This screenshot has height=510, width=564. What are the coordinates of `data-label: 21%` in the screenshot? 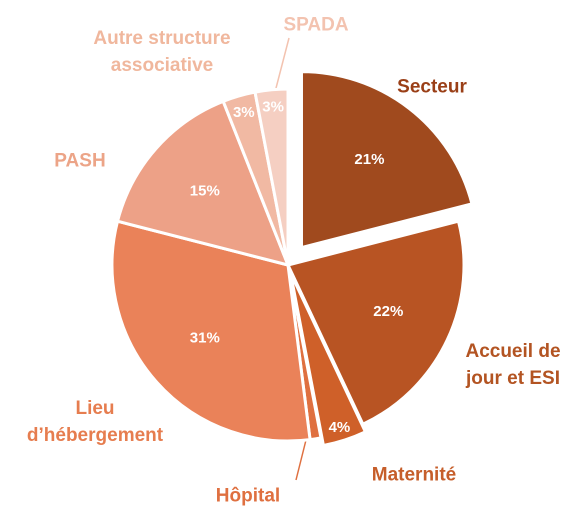 It's located at (369, 159).